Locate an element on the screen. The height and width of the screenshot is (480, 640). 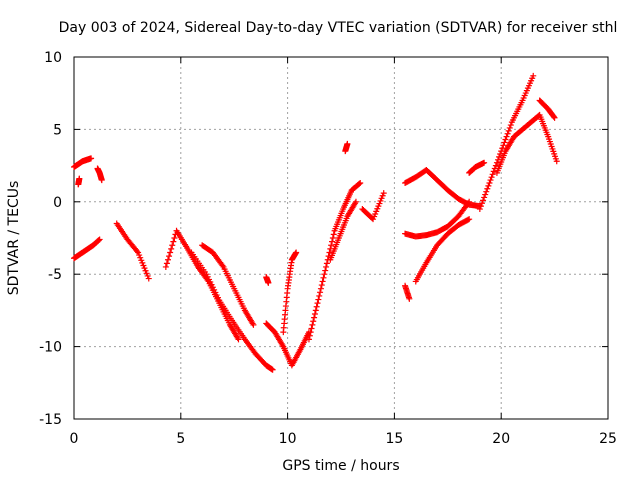
x-tick-label: 25 is located at coordinates (608, 439).